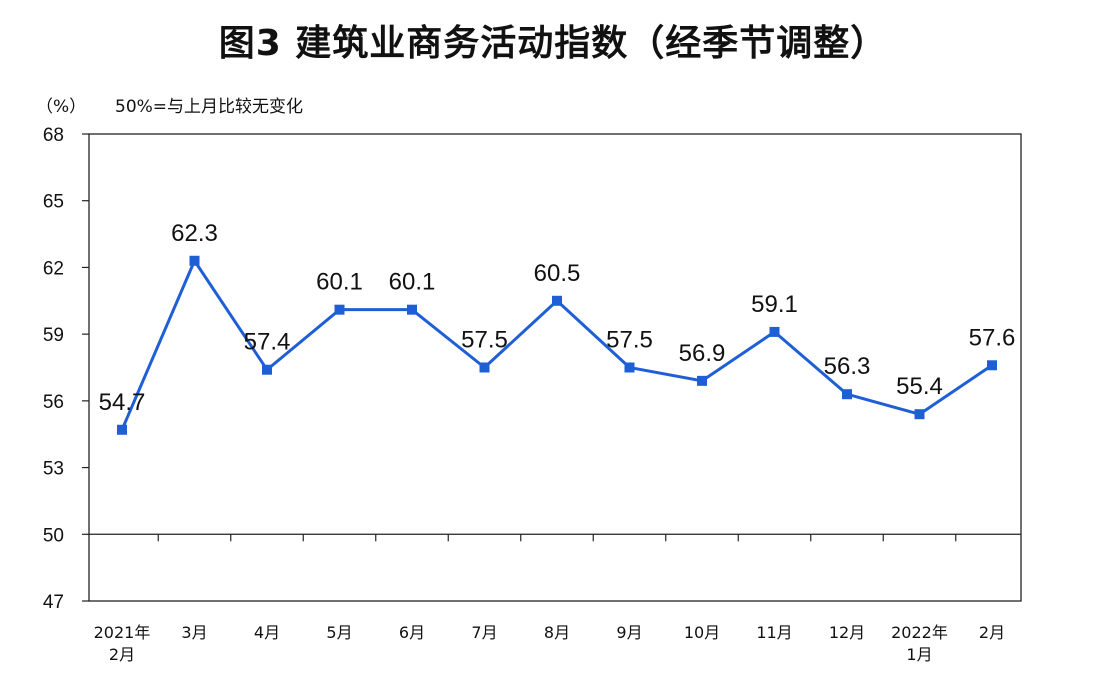 This screenshot has height=686, width=1106. What do you see at coordinates (557, 273) in the screenshot?
I see `data-label: 60.5` at bounding box center [557, 273].